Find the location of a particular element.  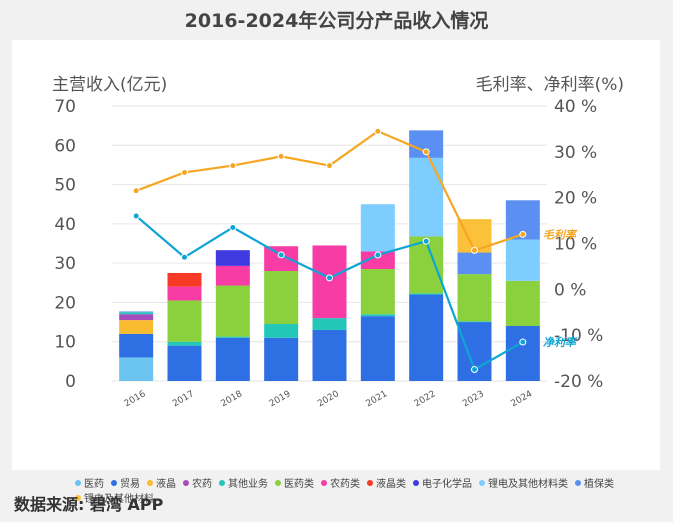

legend-label: 锂电及其他材料 is located at coordinates (119, 499).